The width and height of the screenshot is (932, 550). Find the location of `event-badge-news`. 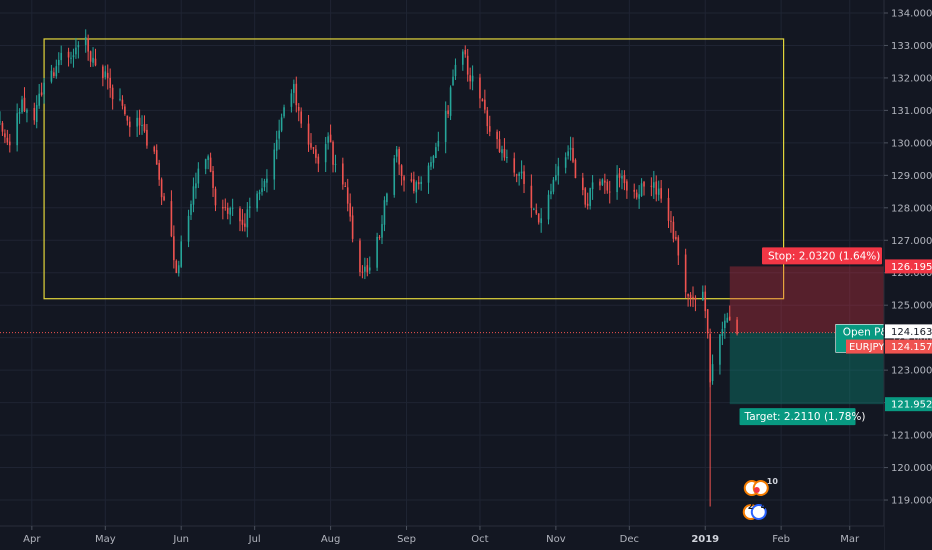

event-badge-news is located at coordinates (758, 512).